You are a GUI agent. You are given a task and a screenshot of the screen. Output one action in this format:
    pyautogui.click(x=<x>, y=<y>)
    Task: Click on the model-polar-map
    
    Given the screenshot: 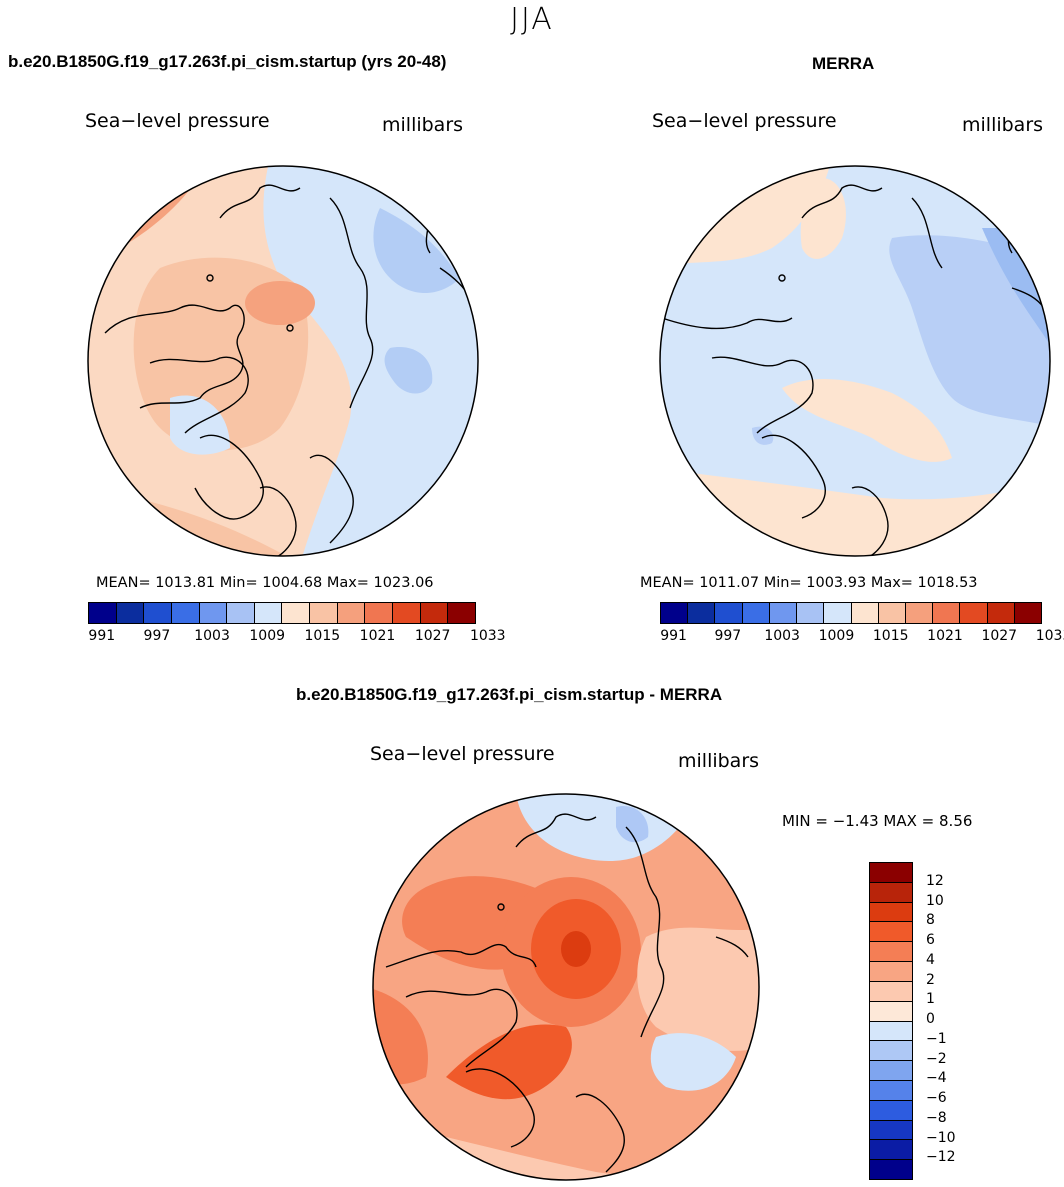 What is the action you would take?
    pyautogui.click(x=283, y=361)
    